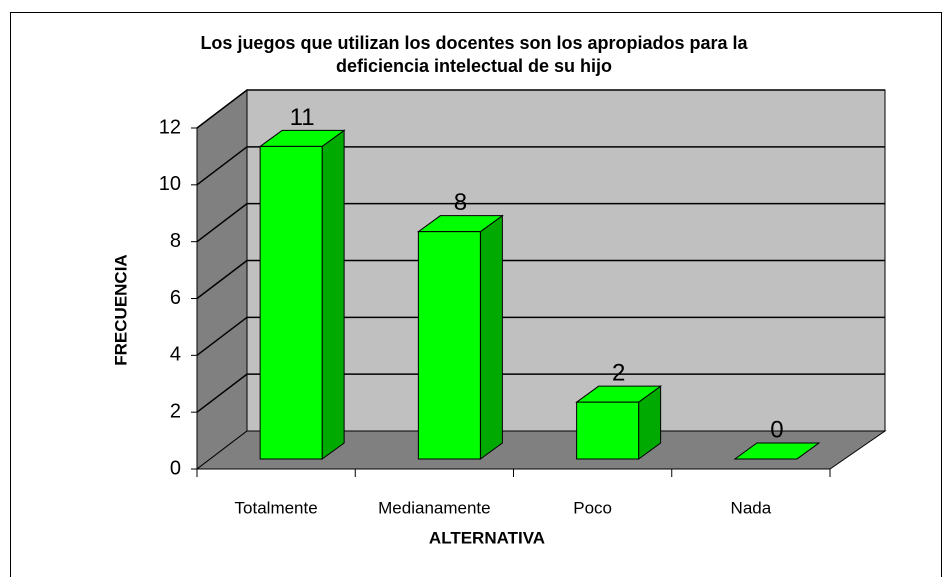 The height and width of the screenshot is (577, 946). Describe the element at coordinates (175, 411) in the screenshot. I see `y-tick-label: 2` at that location.